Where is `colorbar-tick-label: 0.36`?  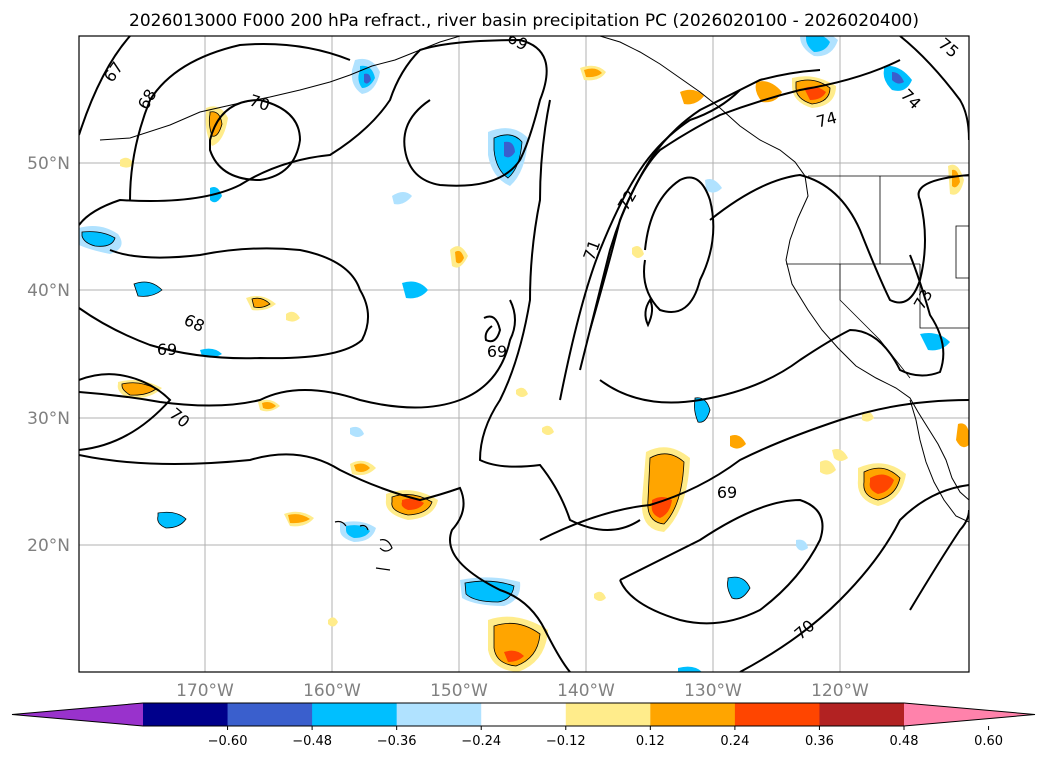 colorbar-tick-label: 0.36 is located at coordinates (819, 741).